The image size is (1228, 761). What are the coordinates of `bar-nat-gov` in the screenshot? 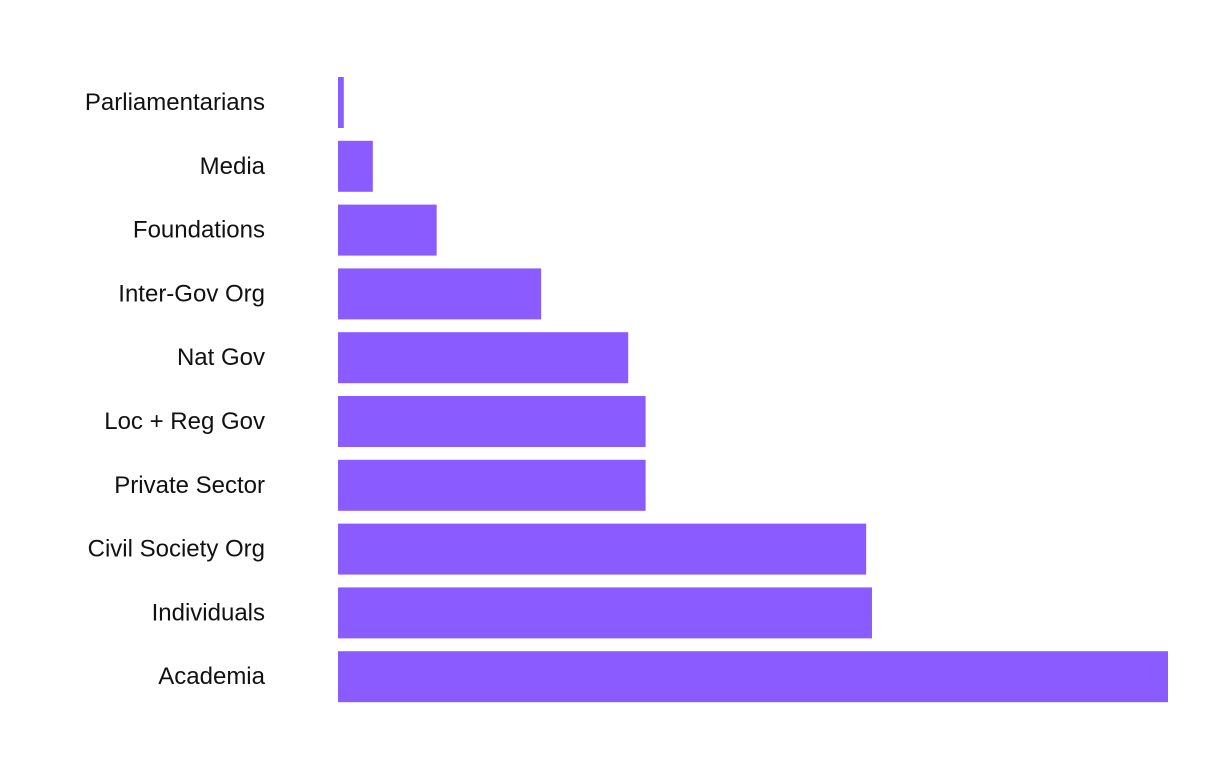 It's located at (483, 358).